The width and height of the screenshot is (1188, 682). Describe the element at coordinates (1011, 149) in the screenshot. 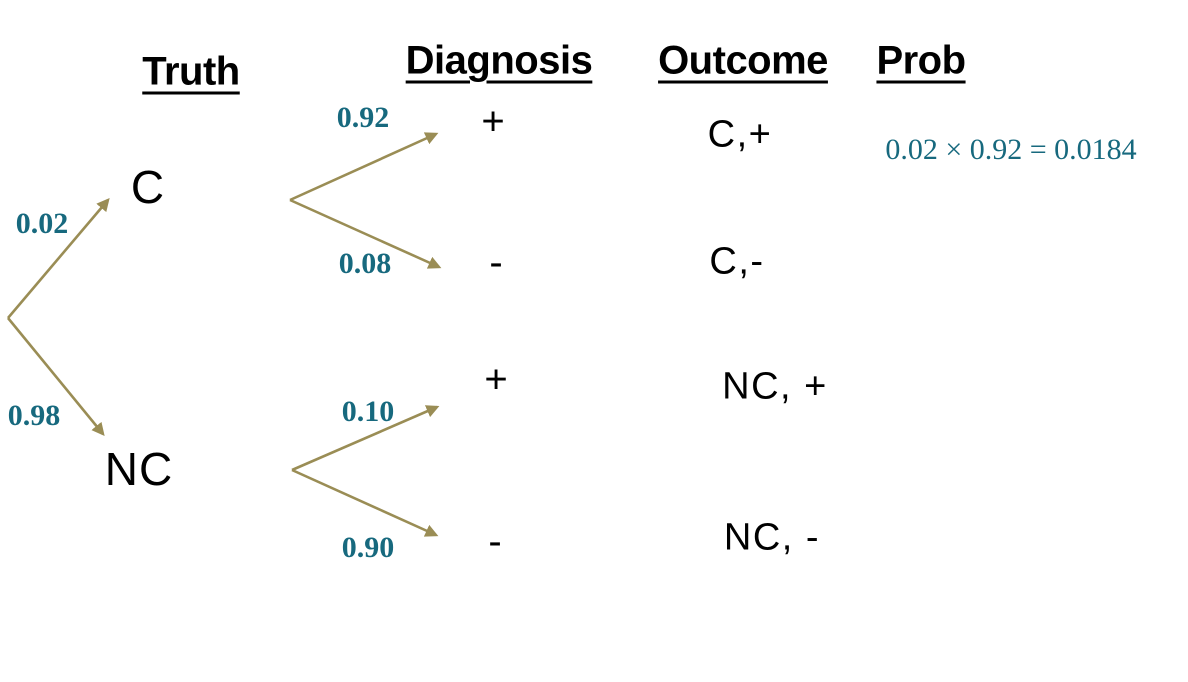

I see `prob-calculation-c-positive: 0.02 × 0.92 = 0.0184` at that location.